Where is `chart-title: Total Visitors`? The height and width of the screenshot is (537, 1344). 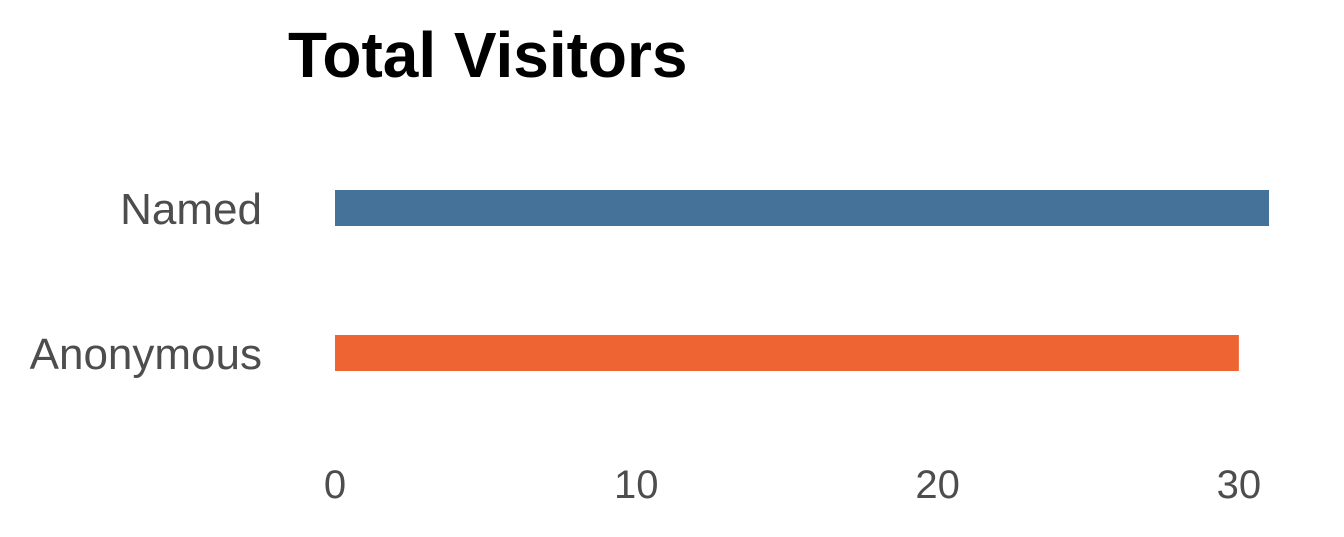
chart-title: Total Visitors is located at coordinates (488, 55).